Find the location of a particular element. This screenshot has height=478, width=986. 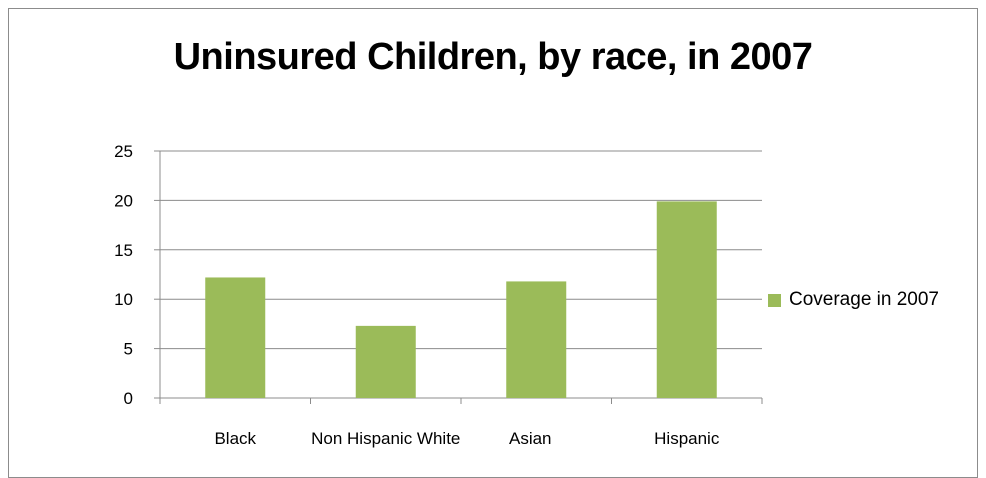

y-tick-label: 10 is located at coordinates (123, 299).